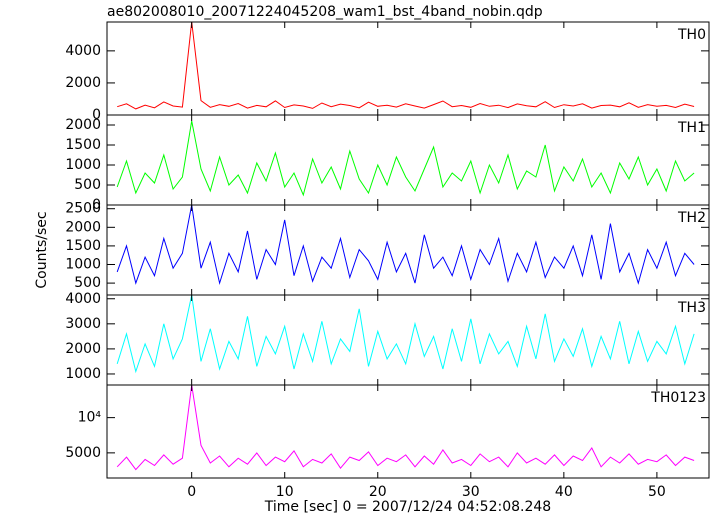 This screenshot has height=516, width=717. What do you see at coordinates (564, 492) in the screenshot?
I see `x-tick-label: 40` at bounding box center [564, 492].